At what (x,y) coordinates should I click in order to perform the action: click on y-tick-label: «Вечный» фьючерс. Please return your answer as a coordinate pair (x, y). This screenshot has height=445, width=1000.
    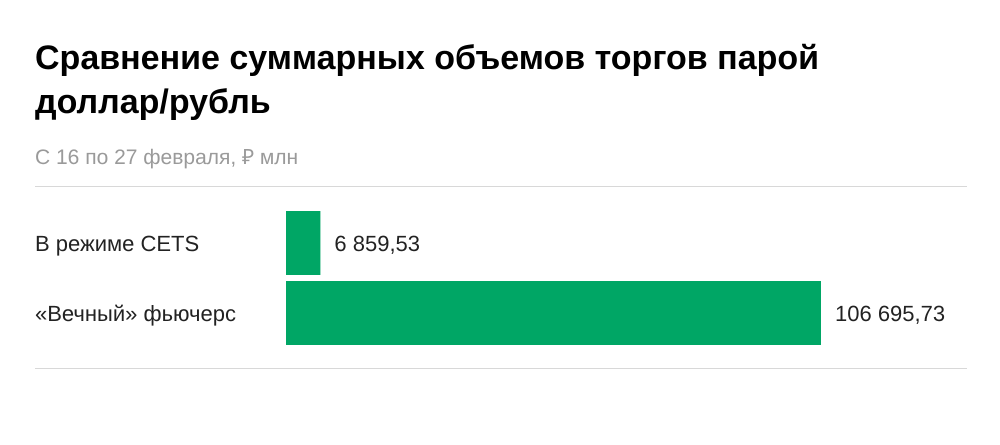
    Looking at the image, I should click on (135, 313).